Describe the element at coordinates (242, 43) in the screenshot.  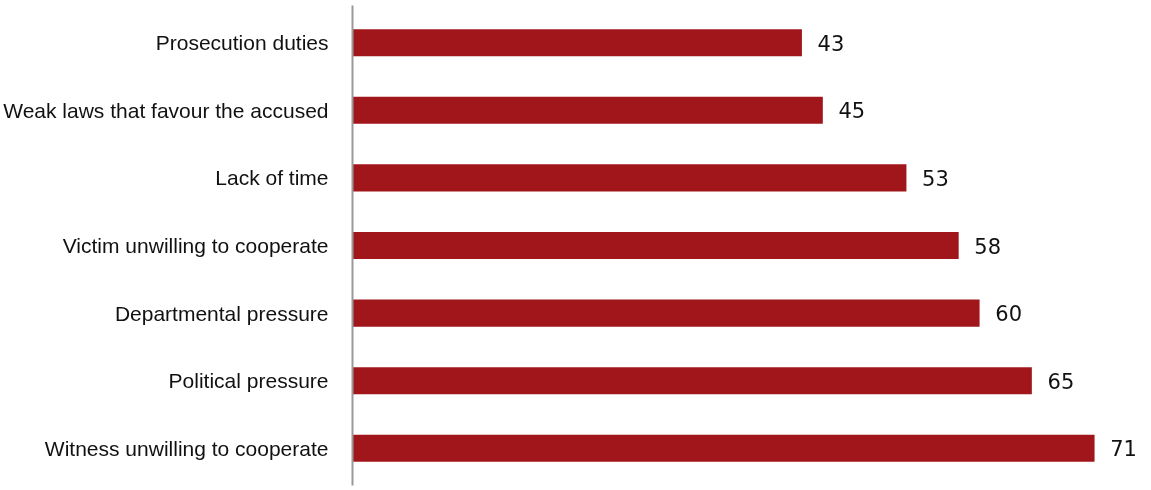
I see `y-tick-label: Prosecution duties` at that location.